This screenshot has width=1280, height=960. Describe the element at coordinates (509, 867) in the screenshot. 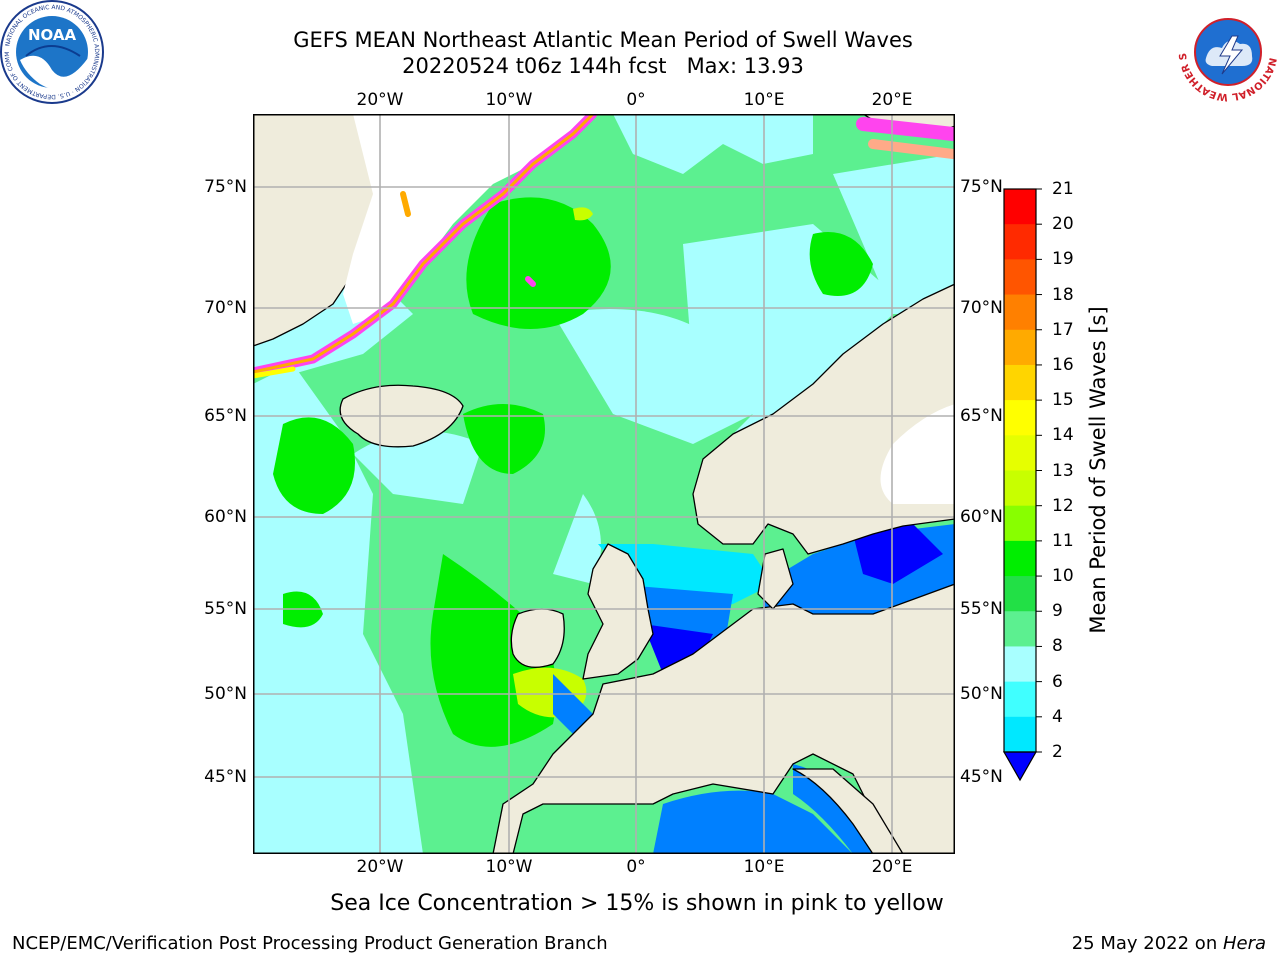

I see `lon-tick-bottom-1: 10°W` at that location.